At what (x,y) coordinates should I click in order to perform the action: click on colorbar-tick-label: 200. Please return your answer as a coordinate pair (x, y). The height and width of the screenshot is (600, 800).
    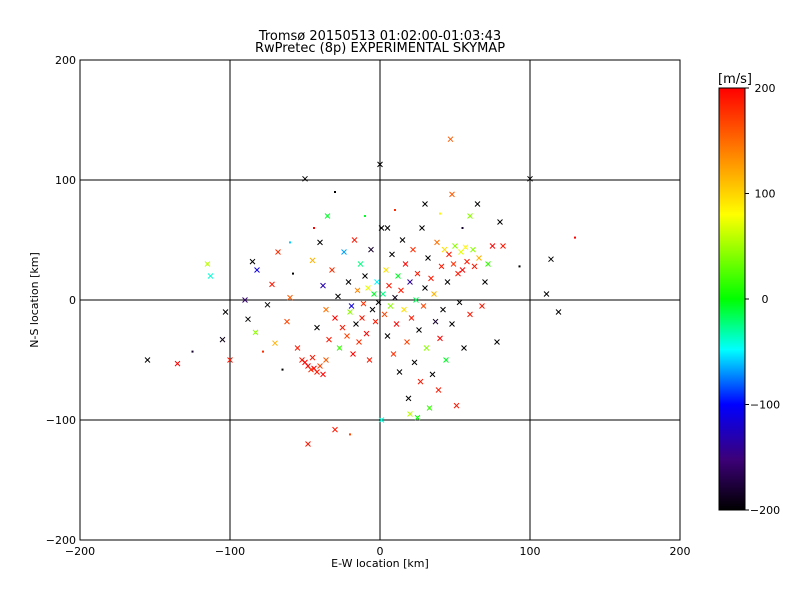
    Looking at the image, I should click on (765, 88).